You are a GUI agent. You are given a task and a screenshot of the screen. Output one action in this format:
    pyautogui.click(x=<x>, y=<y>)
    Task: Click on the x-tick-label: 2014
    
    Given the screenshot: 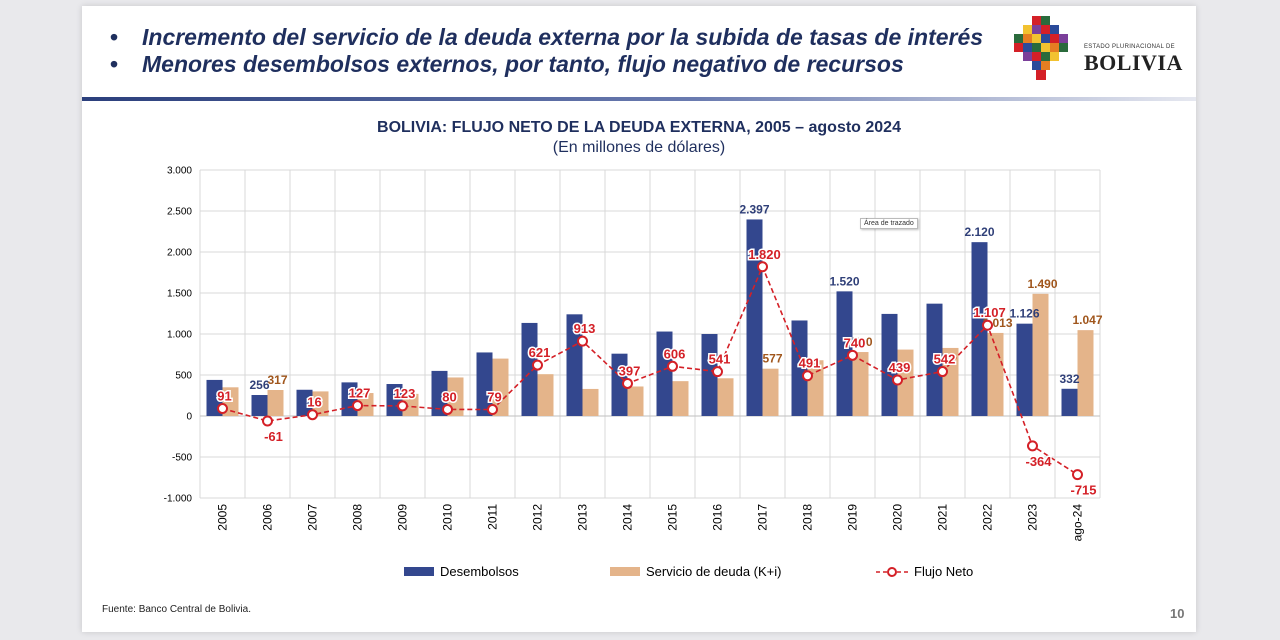 What is the action you would take?
    pyautogui.click(x=628, y=517)
    